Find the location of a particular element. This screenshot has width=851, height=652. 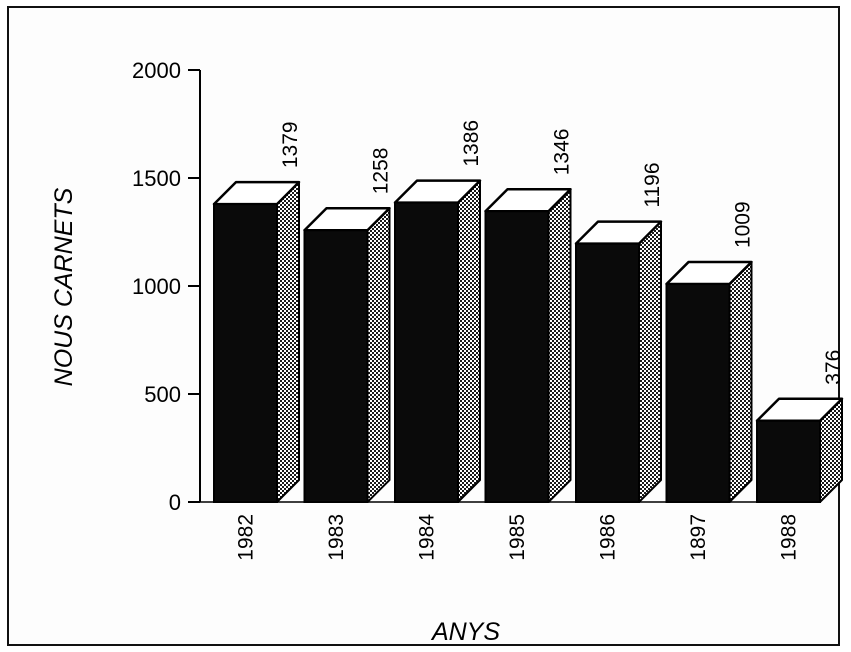

bar-value-label: 376 is located at coordinates (833, 367).